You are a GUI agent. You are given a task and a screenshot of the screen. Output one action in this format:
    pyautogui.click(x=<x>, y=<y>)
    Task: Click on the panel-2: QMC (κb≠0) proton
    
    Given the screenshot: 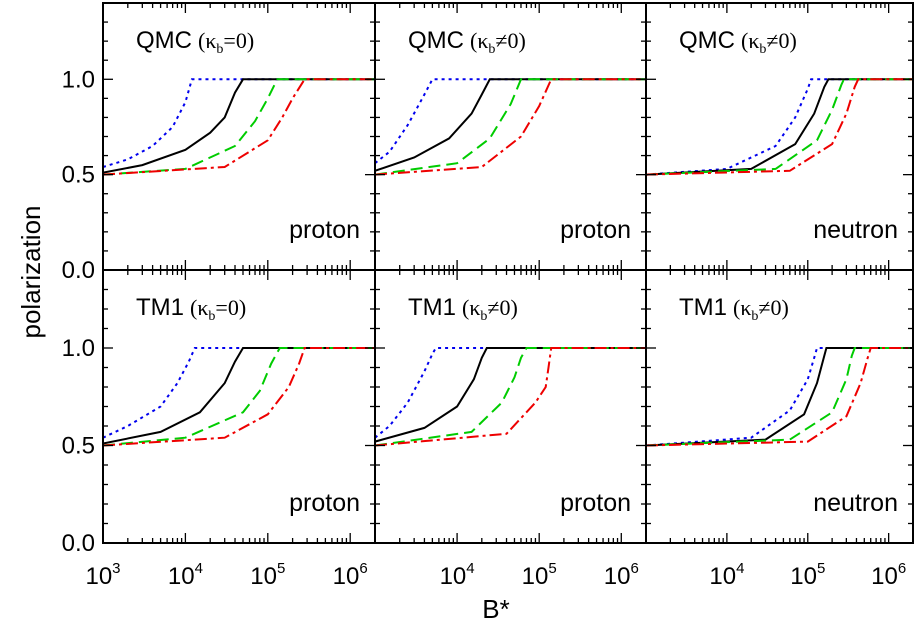 What is the action you would take?
    pyautogui.click(x=510, y=136)
    